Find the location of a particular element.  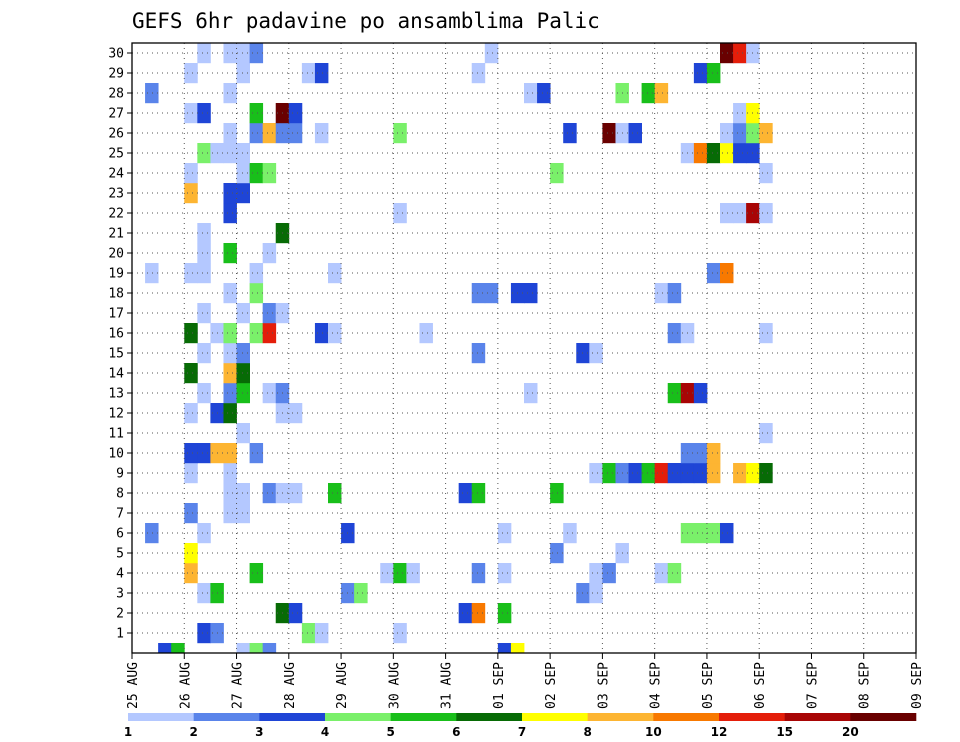

legend-label: 3 is located at coordinates (259, 732).